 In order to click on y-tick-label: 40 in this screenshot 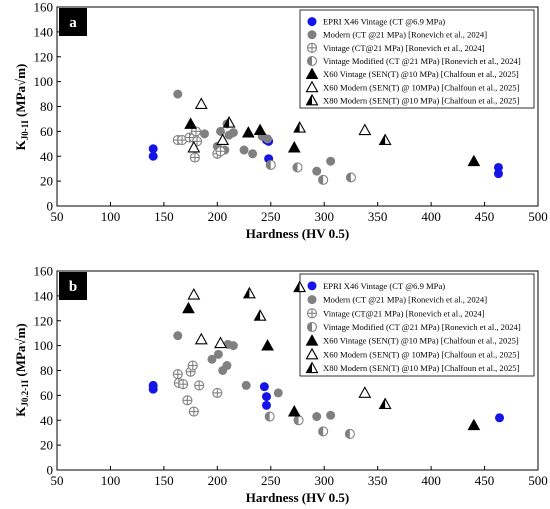, I will do `click(46, 156)`.